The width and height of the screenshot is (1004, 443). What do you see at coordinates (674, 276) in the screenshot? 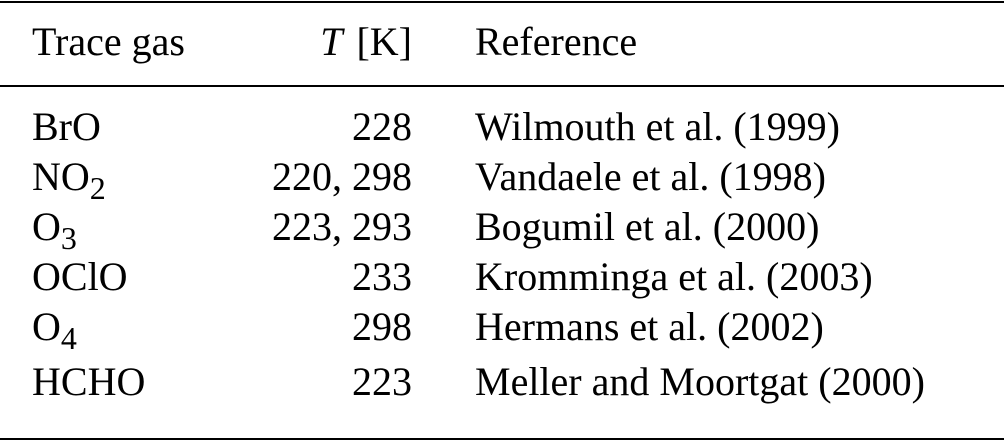
I see `cell: Kromminga et al. (2003)` at bounding box center [674, 276].